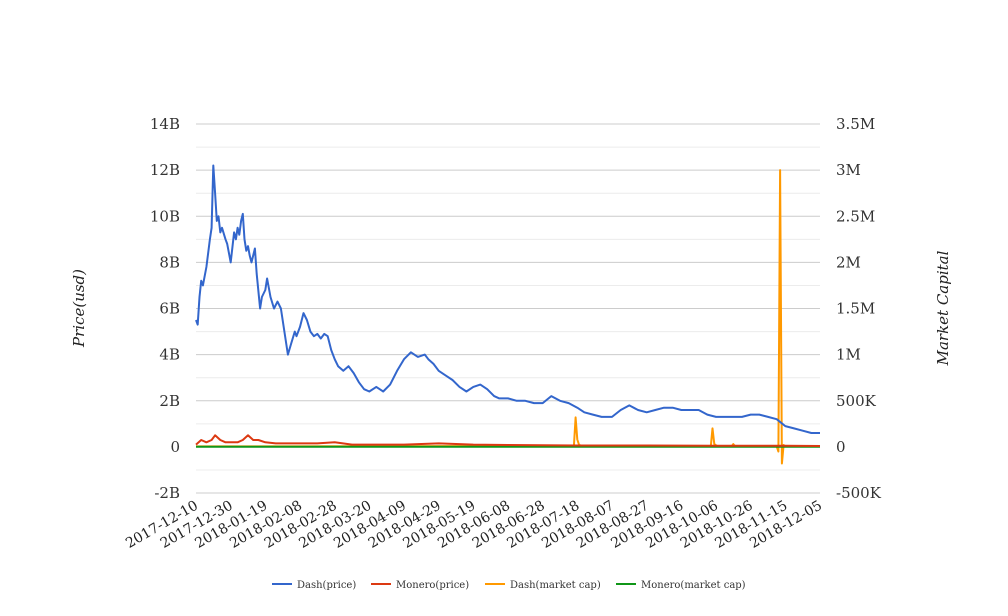  I want to click on y-left-tick-label: 14B, so click(165, 124).